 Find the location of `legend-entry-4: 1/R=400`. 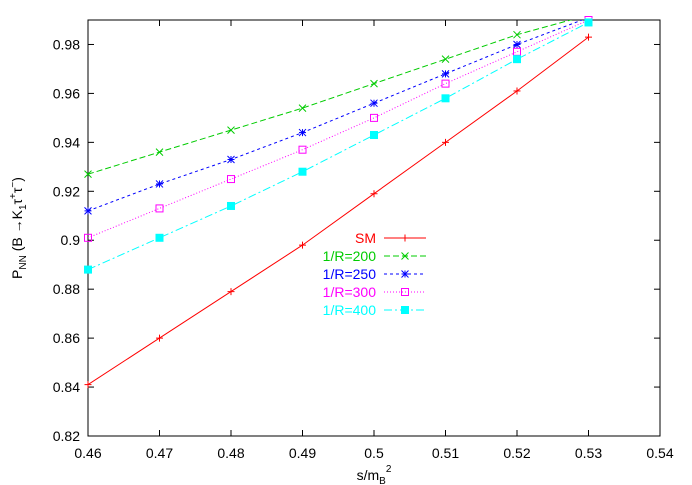

legend-entry-4: 1/R=400 is located at coordinates (374, 310).